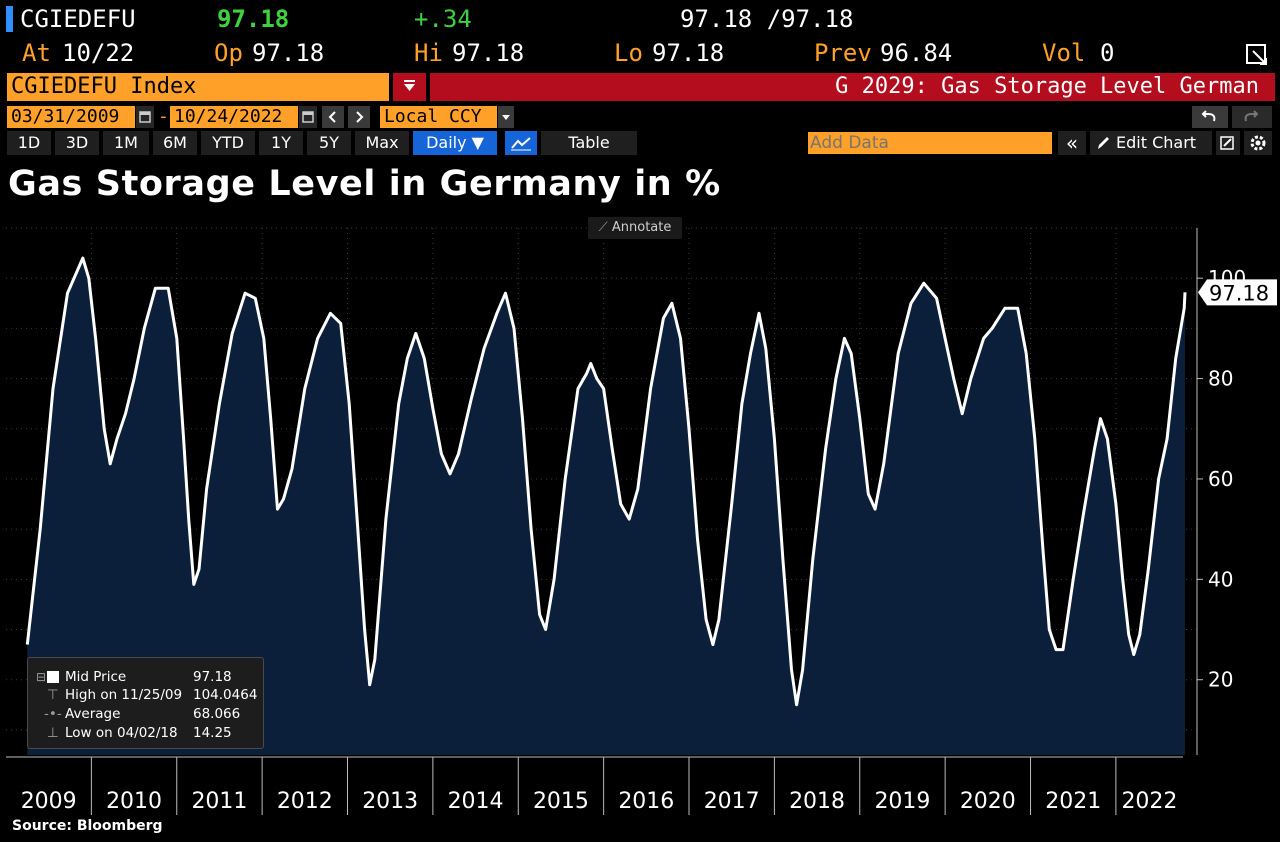 The width and height of the screenshot is (1280, 842). I want to click on annotate-icon: ⟋, so click(605, 227).